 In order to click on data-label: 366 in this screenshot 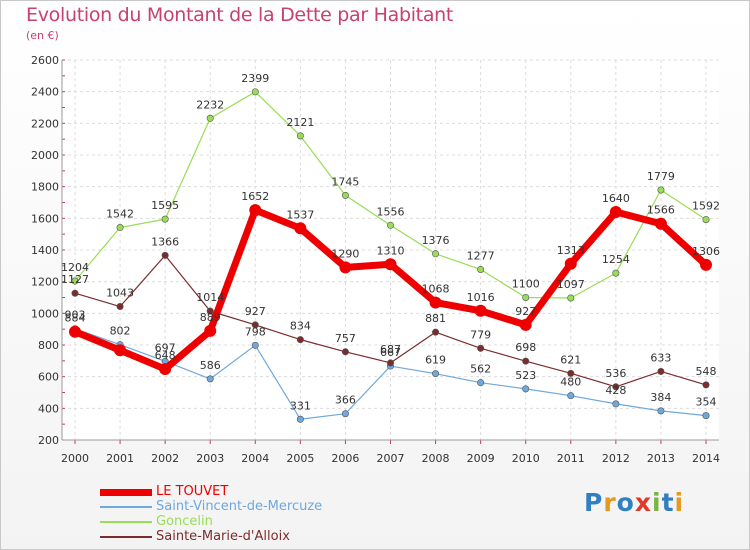, I will do `click(345, 400)`.